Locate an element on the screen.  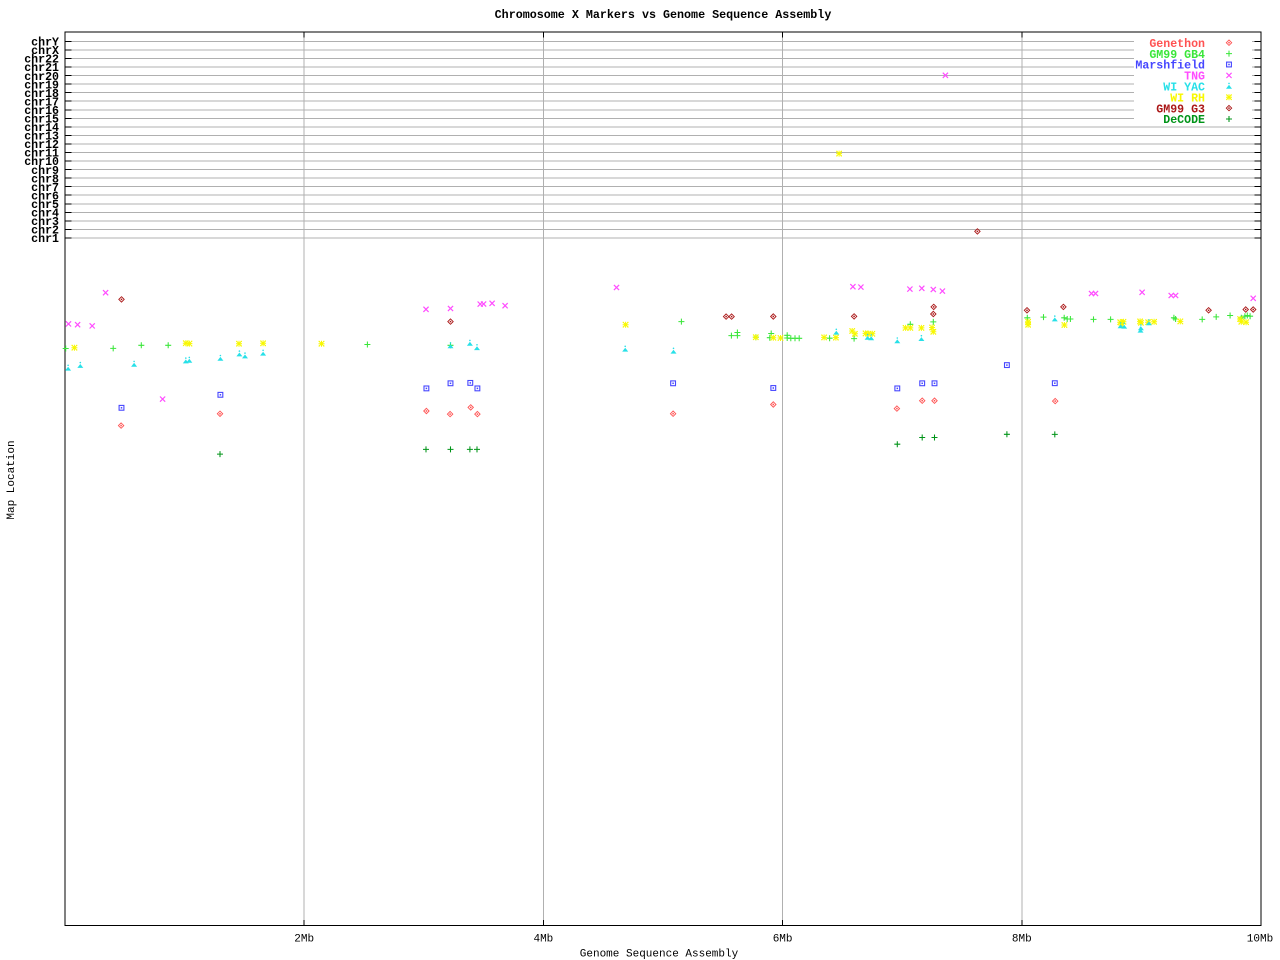
svg-text: WI YAC is located at coordinates (1184, 88).